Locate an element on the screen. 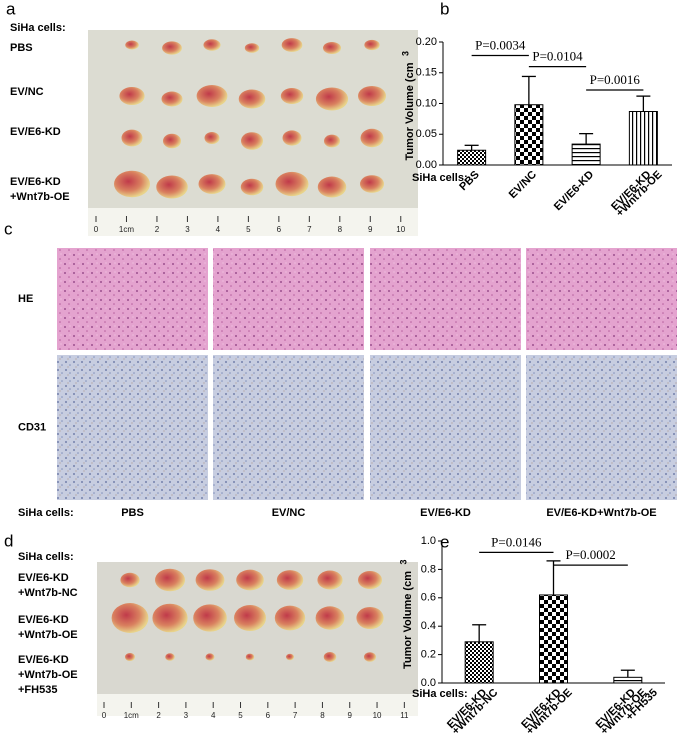 The height and width of the screenshot is (743, 685). row-label: CD31 is located at coordinates (32, 427).